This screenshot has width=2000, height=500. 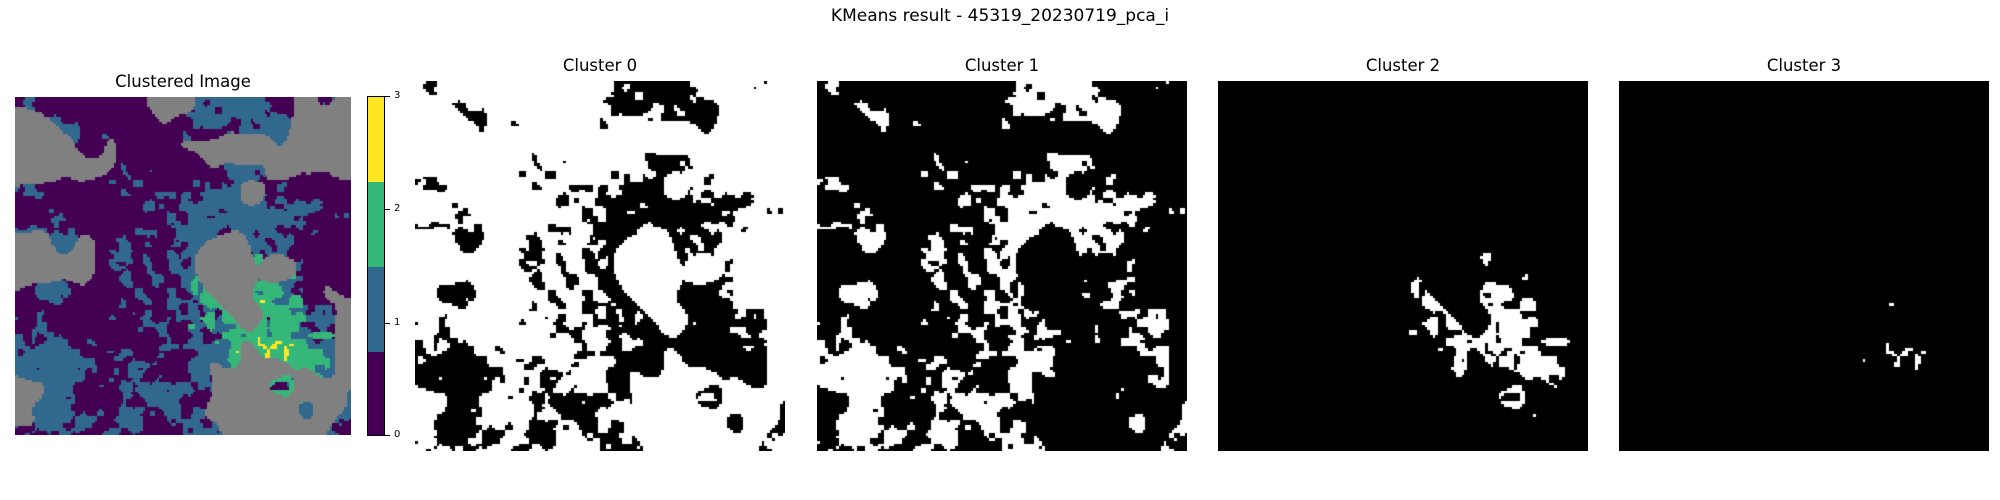 What do you see at coordinates (397, 322) in the screenshot?
I see `colorbar-tick-label-1: 1` at bounding box center [397, 322].